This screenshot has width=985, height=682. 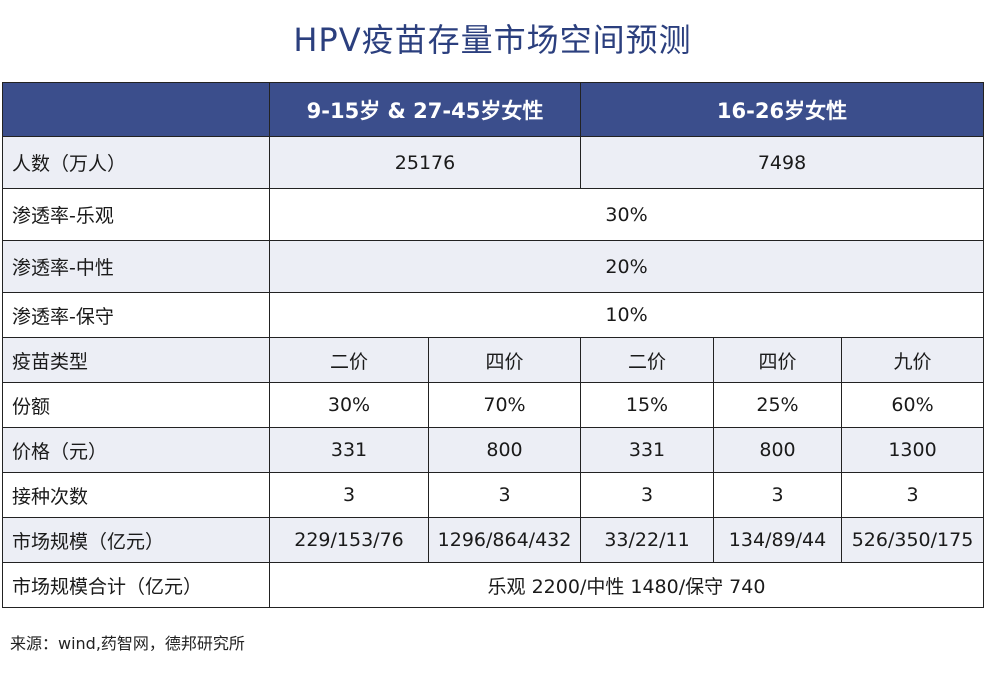 What do you see at coordinates (626, 214) in the screenshot?
I see `penetration-optimistic-value: 30%` at bounding box center [626, 214].